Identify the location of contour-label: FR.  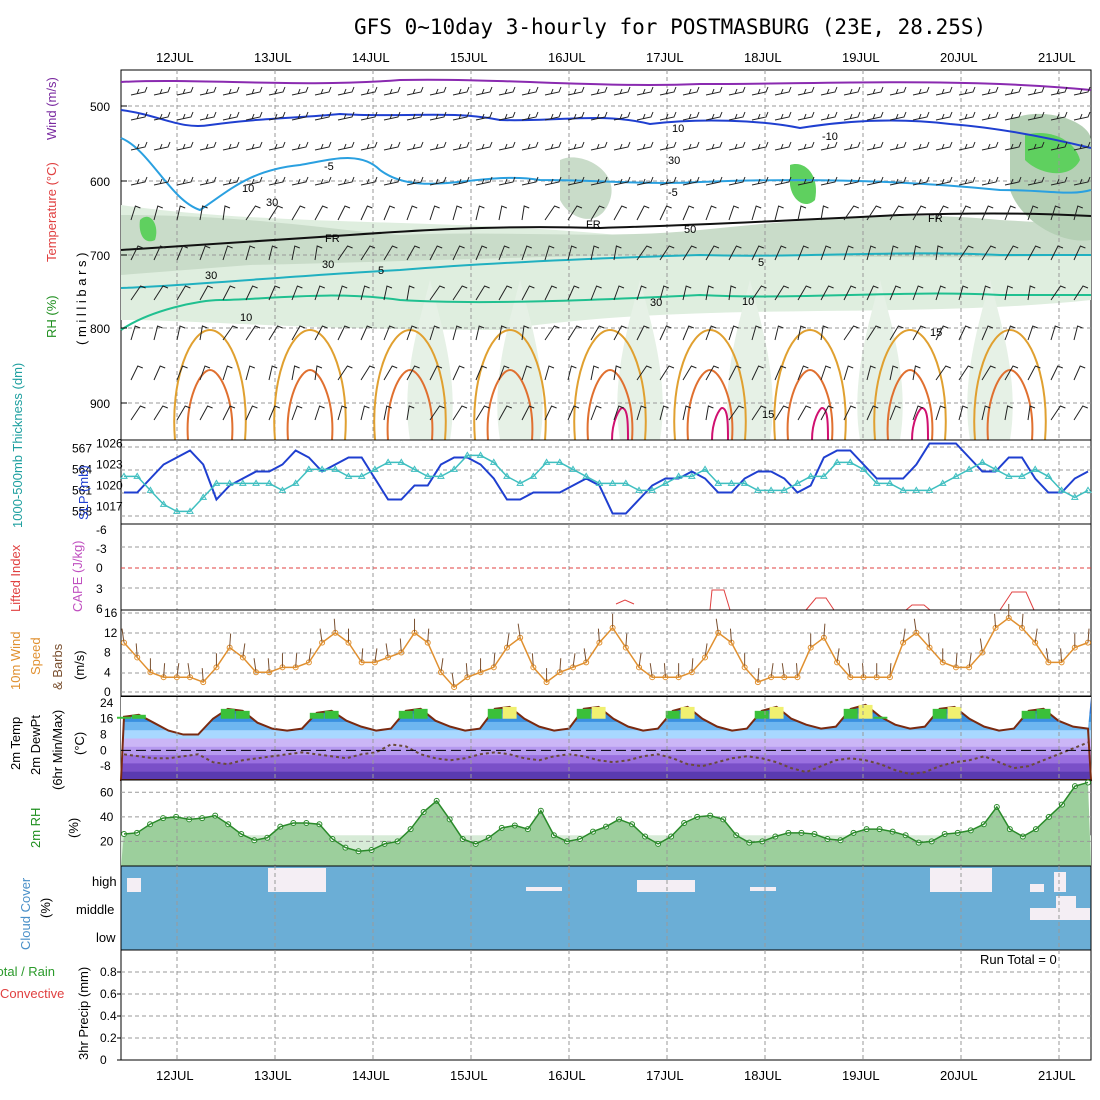
(935, 219).